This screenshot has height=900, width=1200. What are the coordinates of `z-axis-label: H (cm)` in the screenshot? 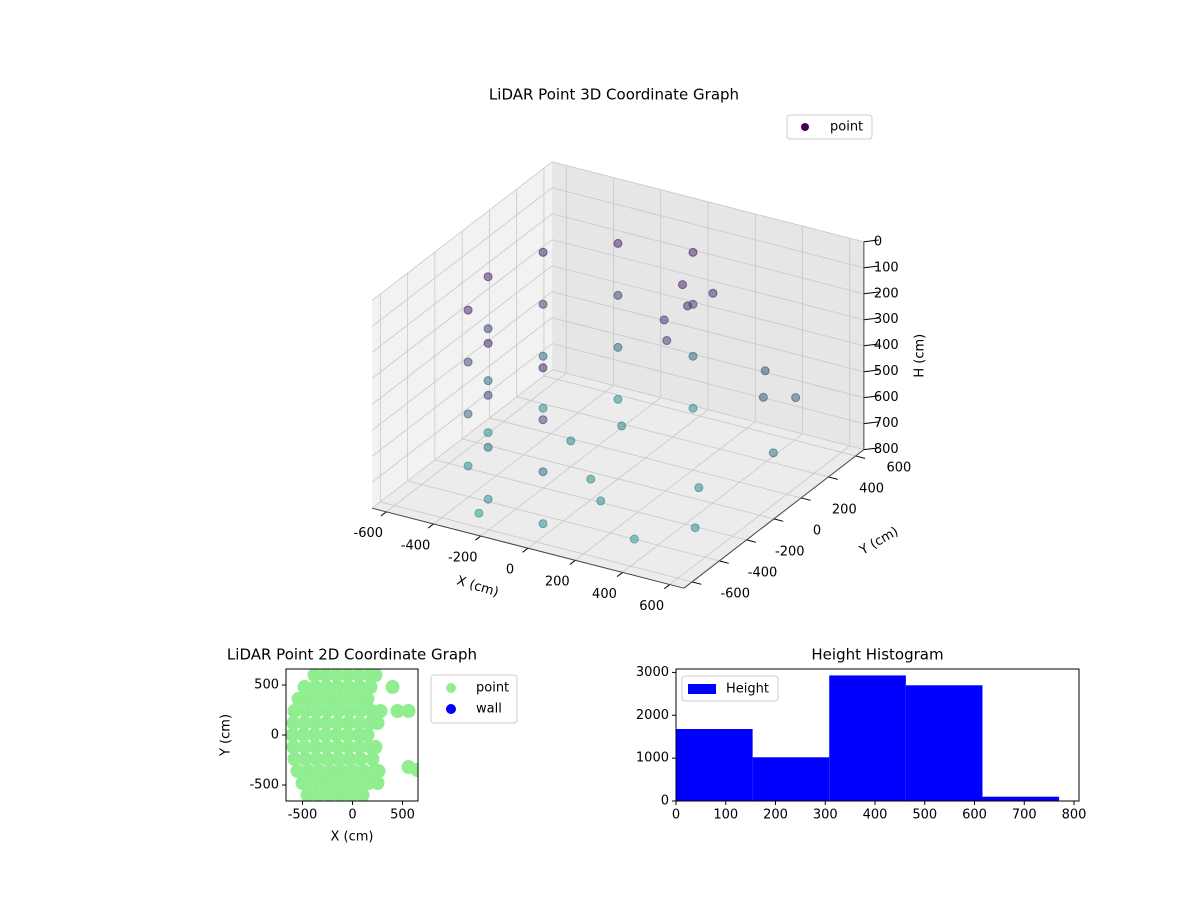 It's located at (919, 356).